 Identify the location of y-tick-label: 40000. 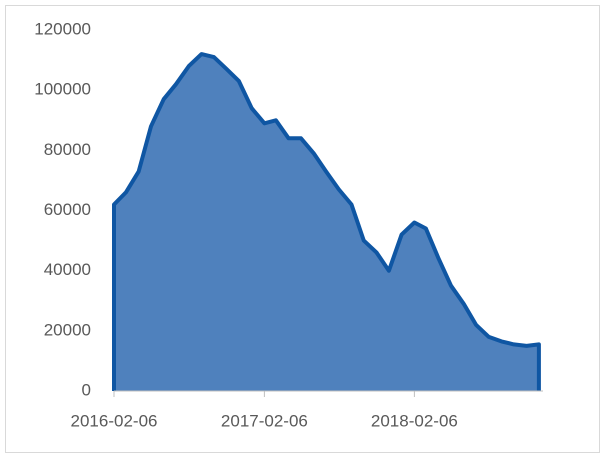
(67, 269).